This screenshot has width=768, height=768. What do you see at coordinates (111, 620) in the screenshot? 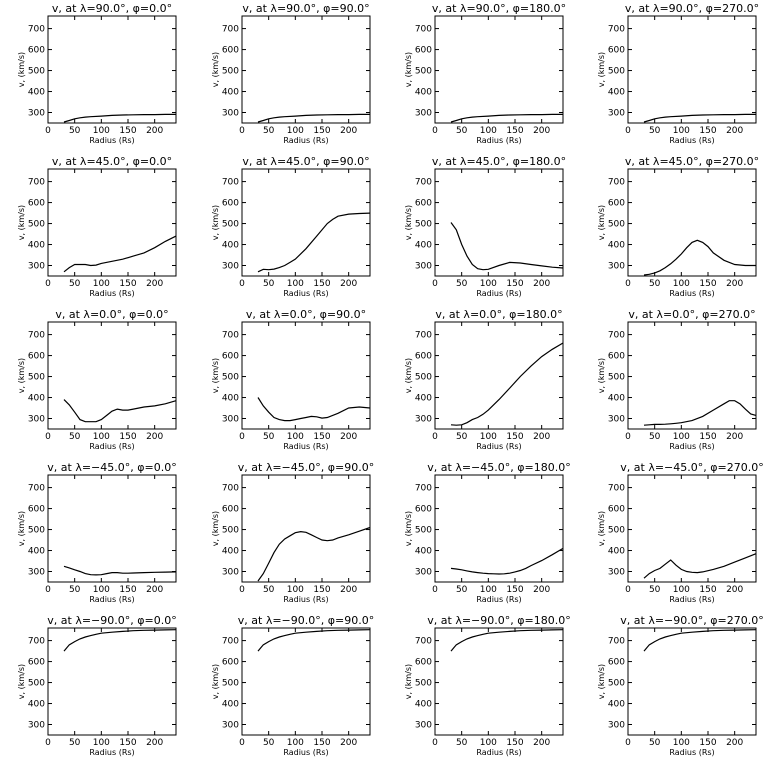
I see `panel-title: v, at λ=−90.0°, φ=0.0°` at bounding box center [111, 620].